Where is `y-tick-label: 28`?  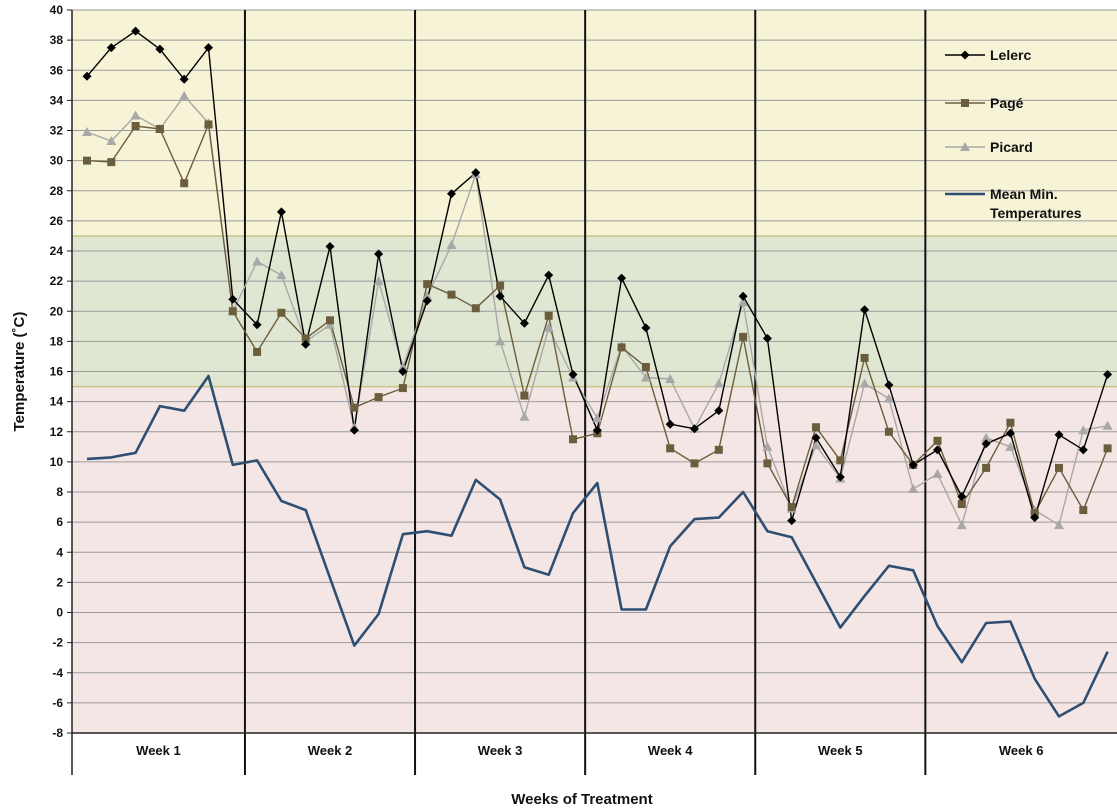
y-tick-label: 28 is located at coordinates (57, 191).